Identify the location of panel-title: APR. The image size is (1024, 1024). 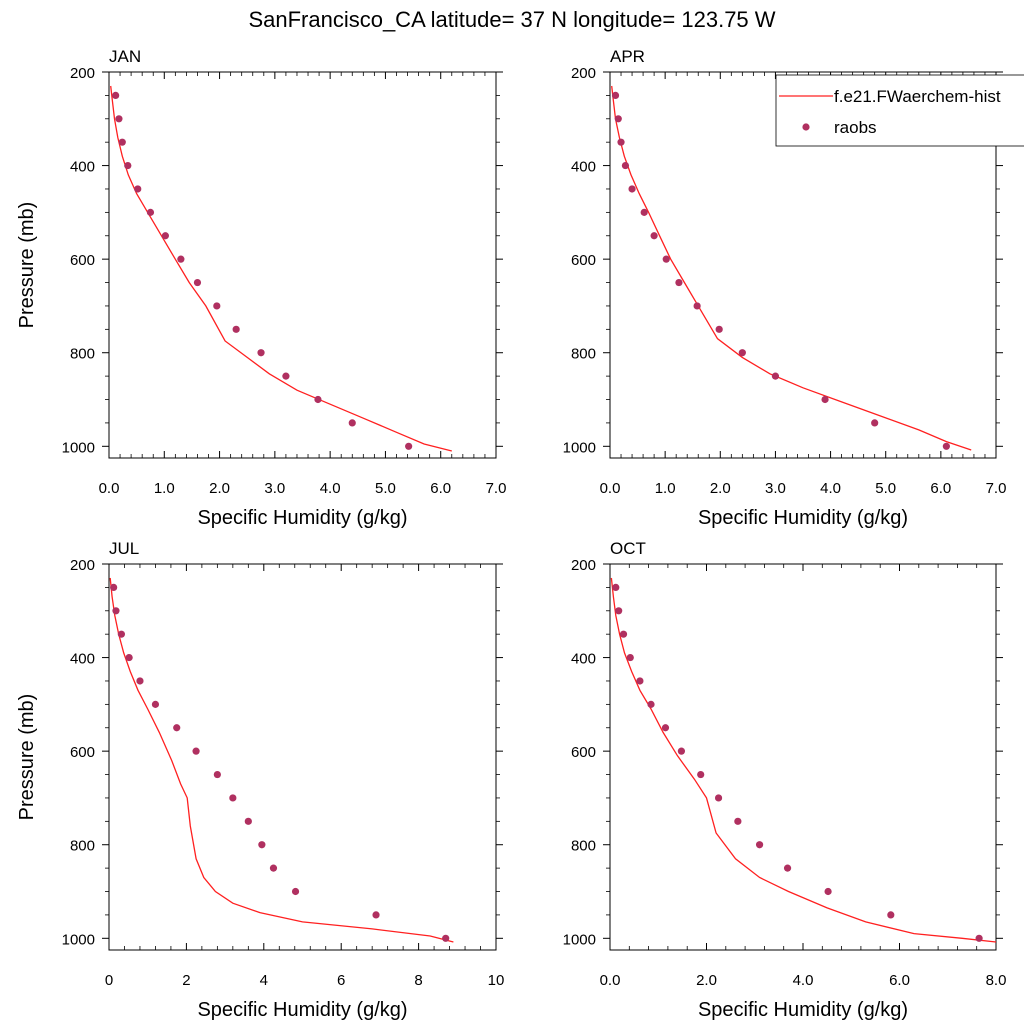
(627, 56).